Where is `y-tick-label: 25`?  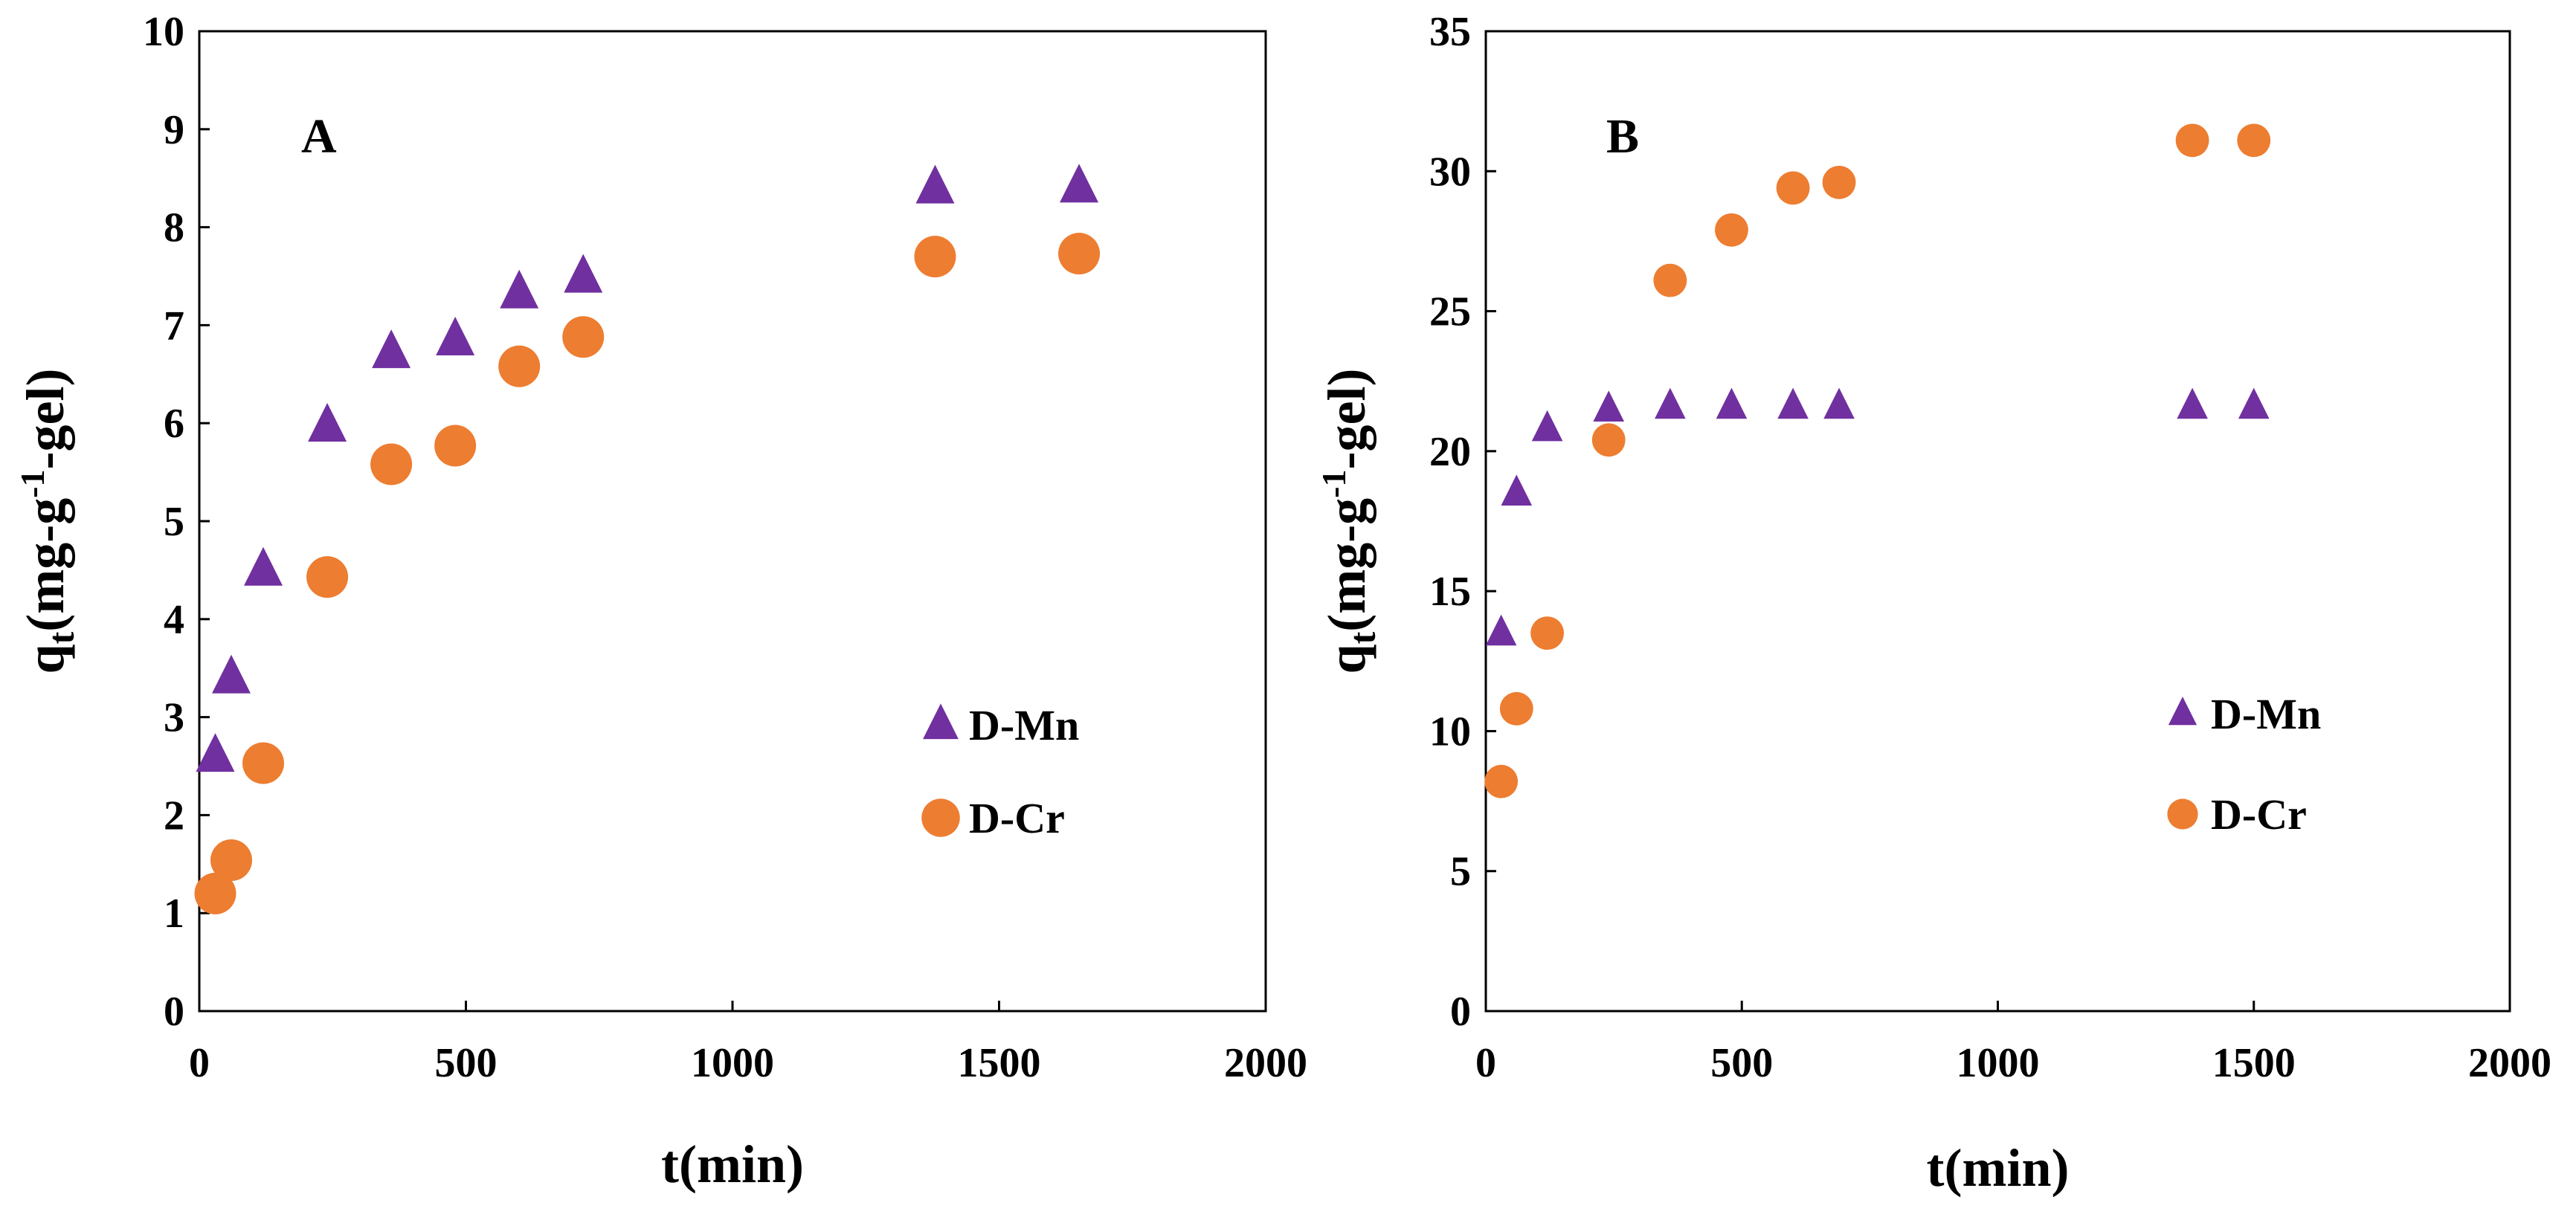 y-tick-label: 25 is located at coordinates (1450, 312).